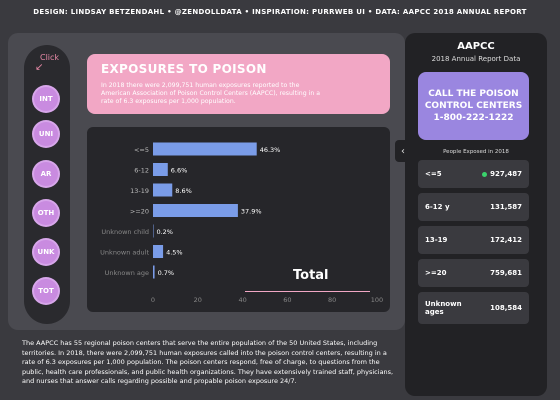 The width and height of the screenshot is (560, 400). I want to click on status-dot-icon, so click(485, 174).